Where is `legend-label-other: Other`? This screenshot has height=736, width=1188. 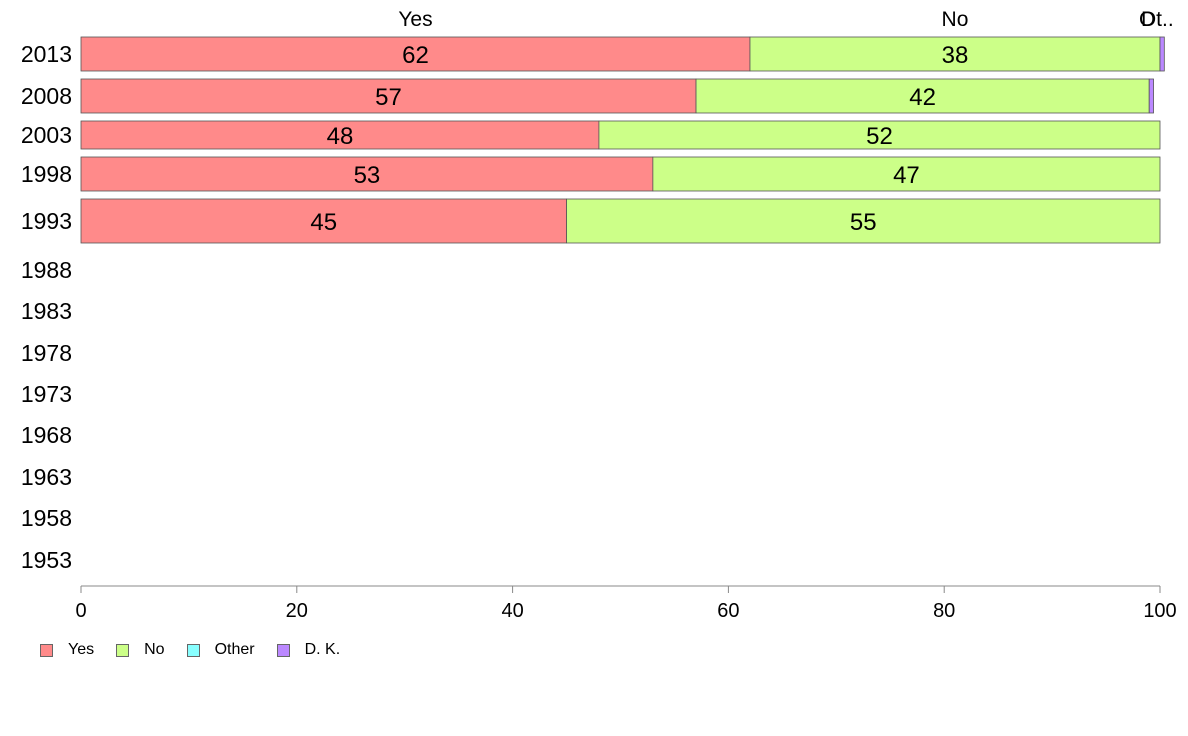 legend-label-other: Other is located at coordinates (234, 649).